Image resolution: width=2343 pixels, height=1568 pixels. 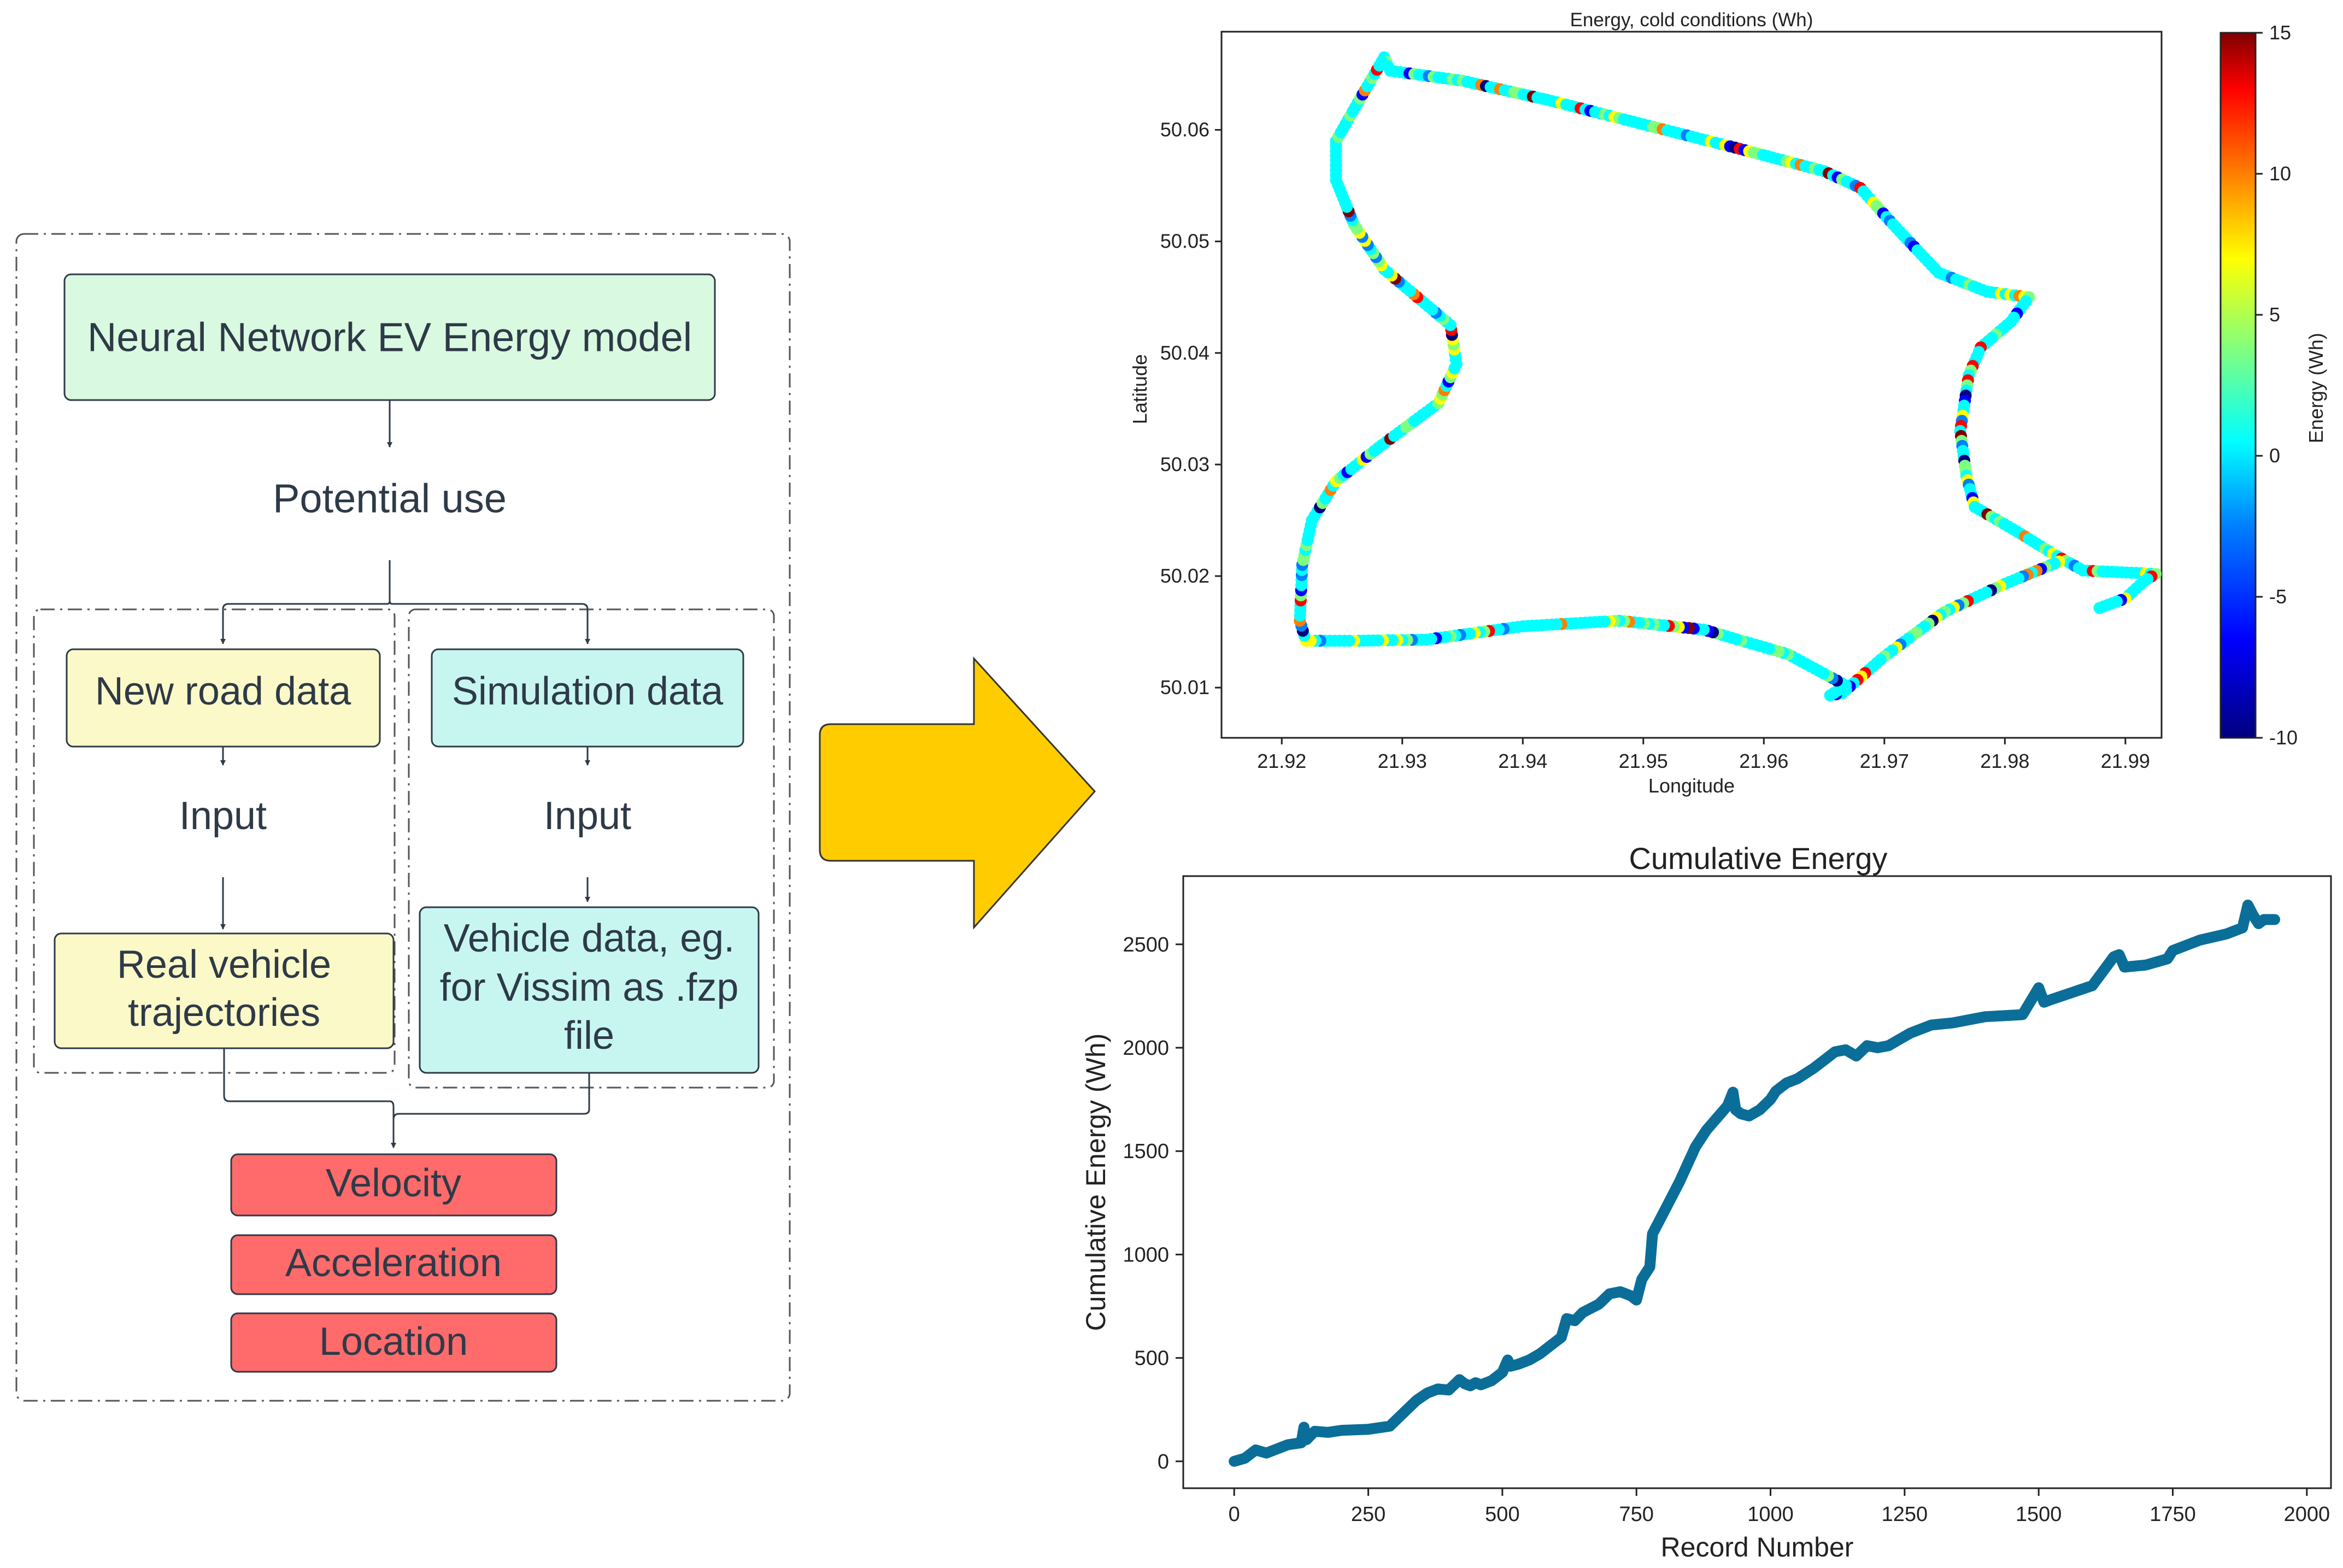 I want to click on map-y-tick-label: 50.04, so click(x=1185, y=353).